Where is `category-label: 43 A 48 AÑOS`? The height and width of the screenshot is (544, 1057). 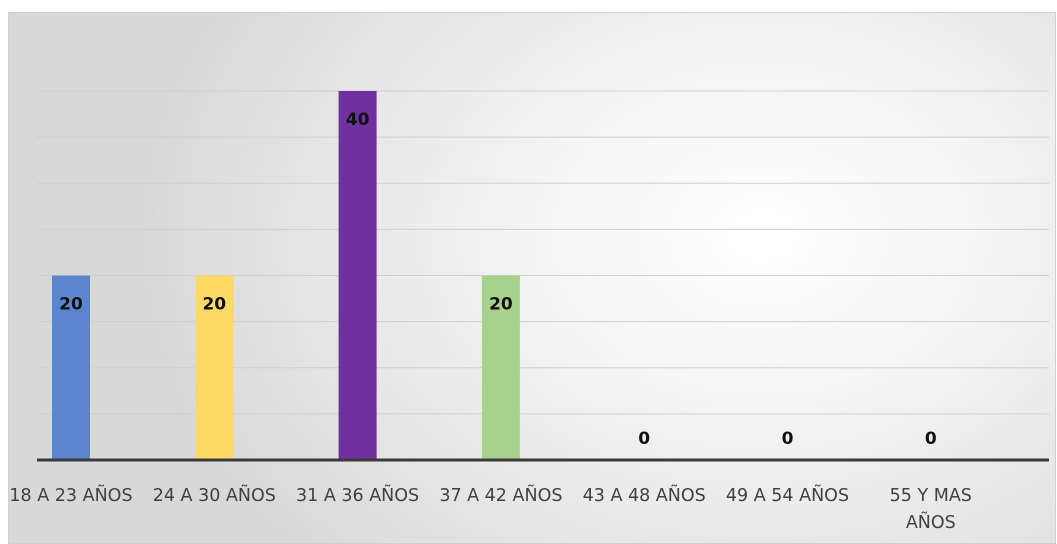
category-label: 43 A 48 AÑOS is located at coordinates (644, 495).